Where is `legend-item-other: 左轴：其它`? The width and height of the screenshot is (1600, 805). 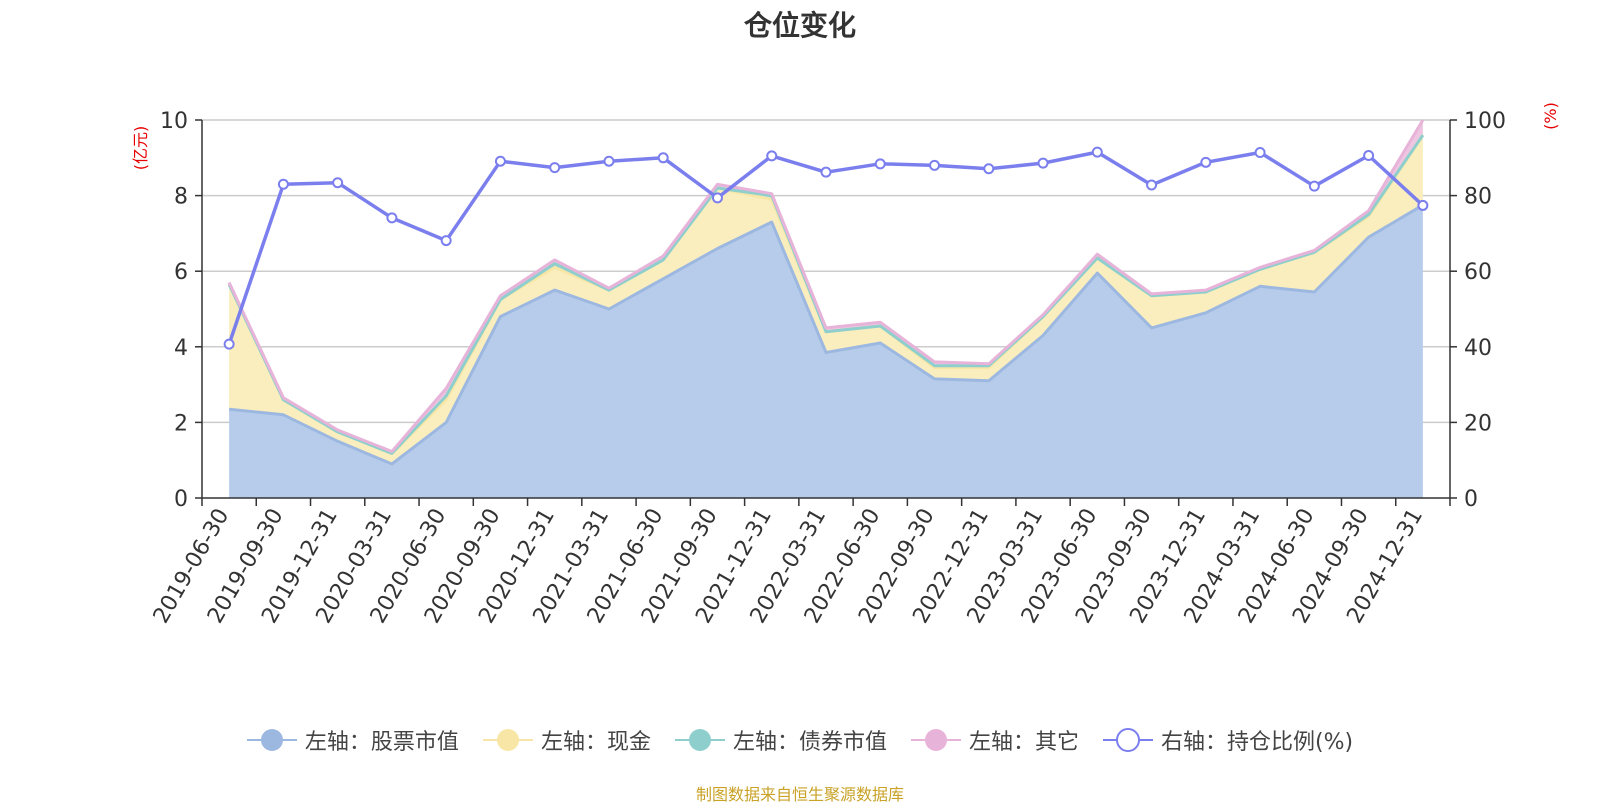
legend-item-other: 左轴：其它 is located at coordinates (994, 740).